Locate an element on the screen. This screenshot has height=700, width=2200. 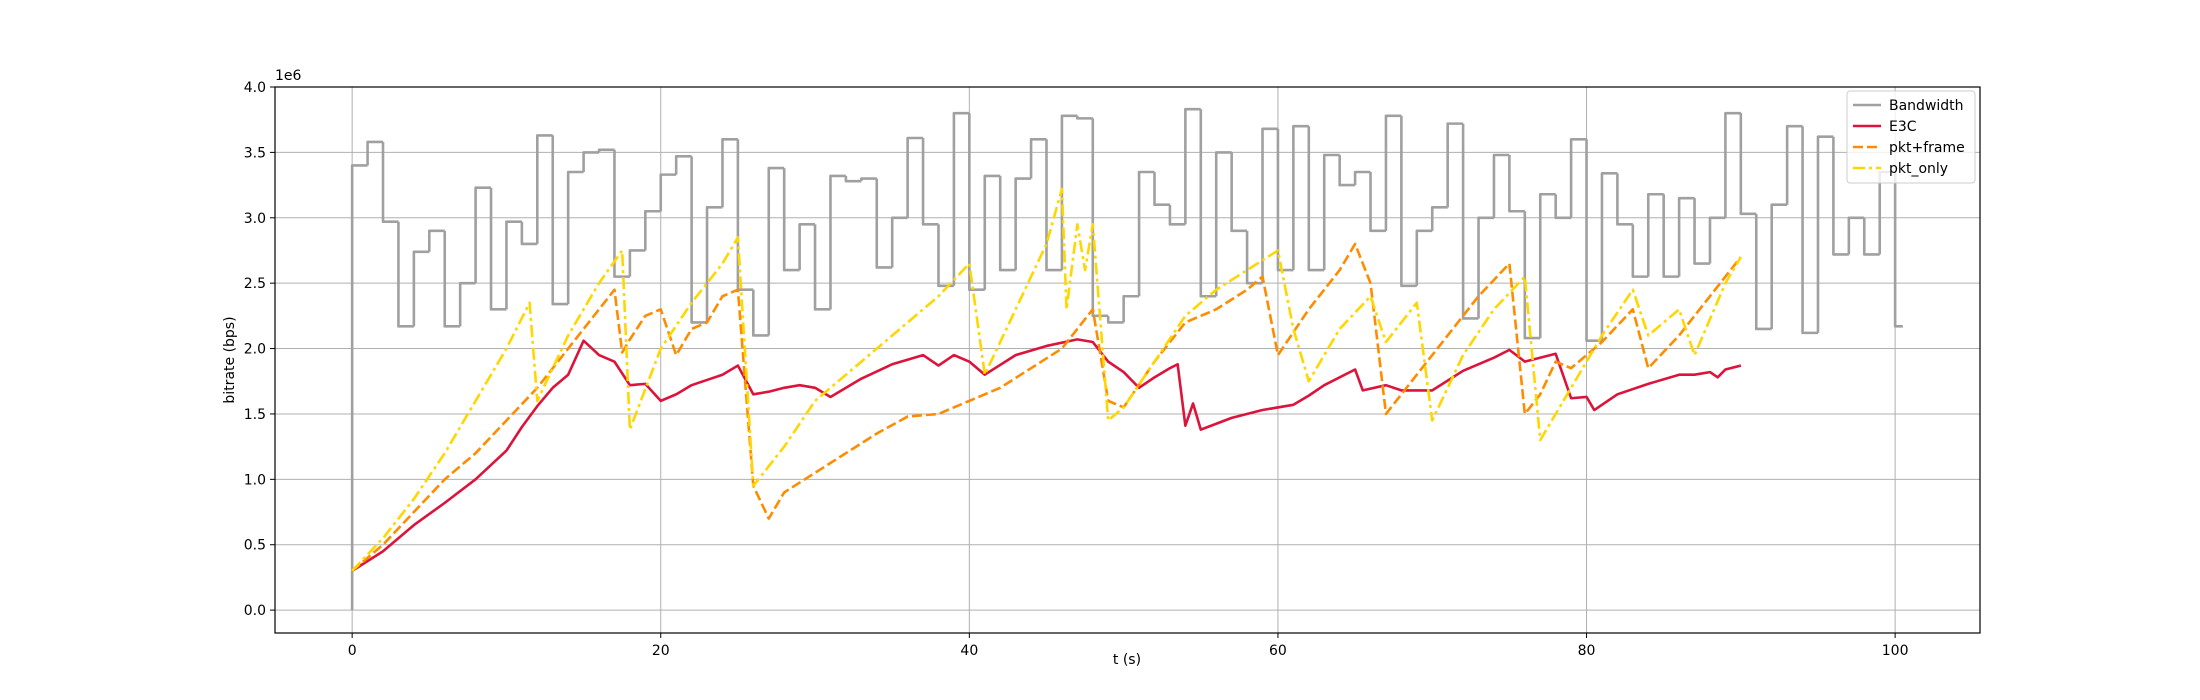
x-tick-label: 20 is located at coordinates (661, 651).